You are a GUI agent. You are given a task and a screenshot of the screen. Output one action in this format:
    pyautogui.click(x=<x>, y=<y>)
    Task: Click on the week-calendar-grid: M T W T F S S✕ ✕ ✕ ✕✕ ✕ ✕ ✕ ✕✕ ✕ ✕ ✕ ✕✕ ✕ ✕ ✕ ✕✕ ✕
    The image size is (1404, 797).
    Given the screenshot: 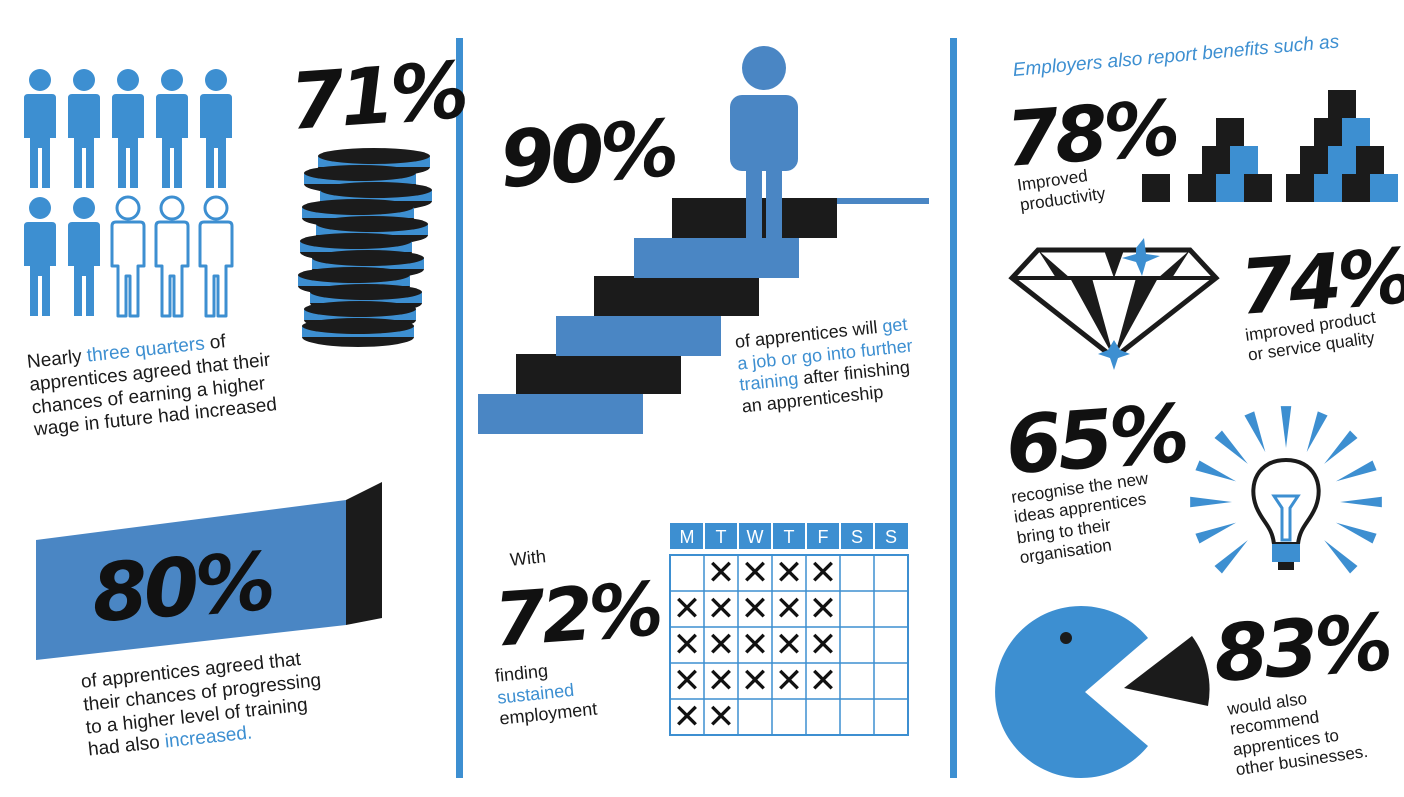 What is the action you would take?
    pyautogui.click(x=789, y=630)
    